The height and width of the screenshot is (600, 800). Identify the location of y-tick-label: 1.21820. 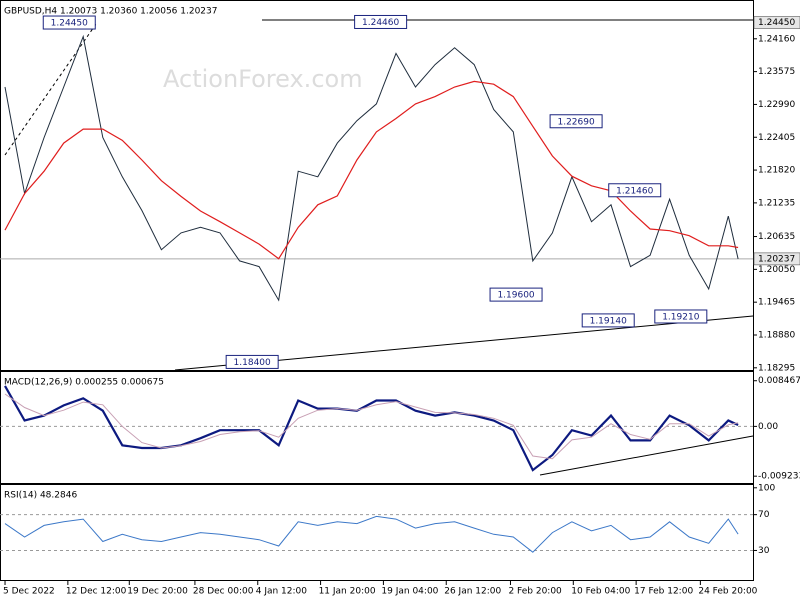
(776, 171).